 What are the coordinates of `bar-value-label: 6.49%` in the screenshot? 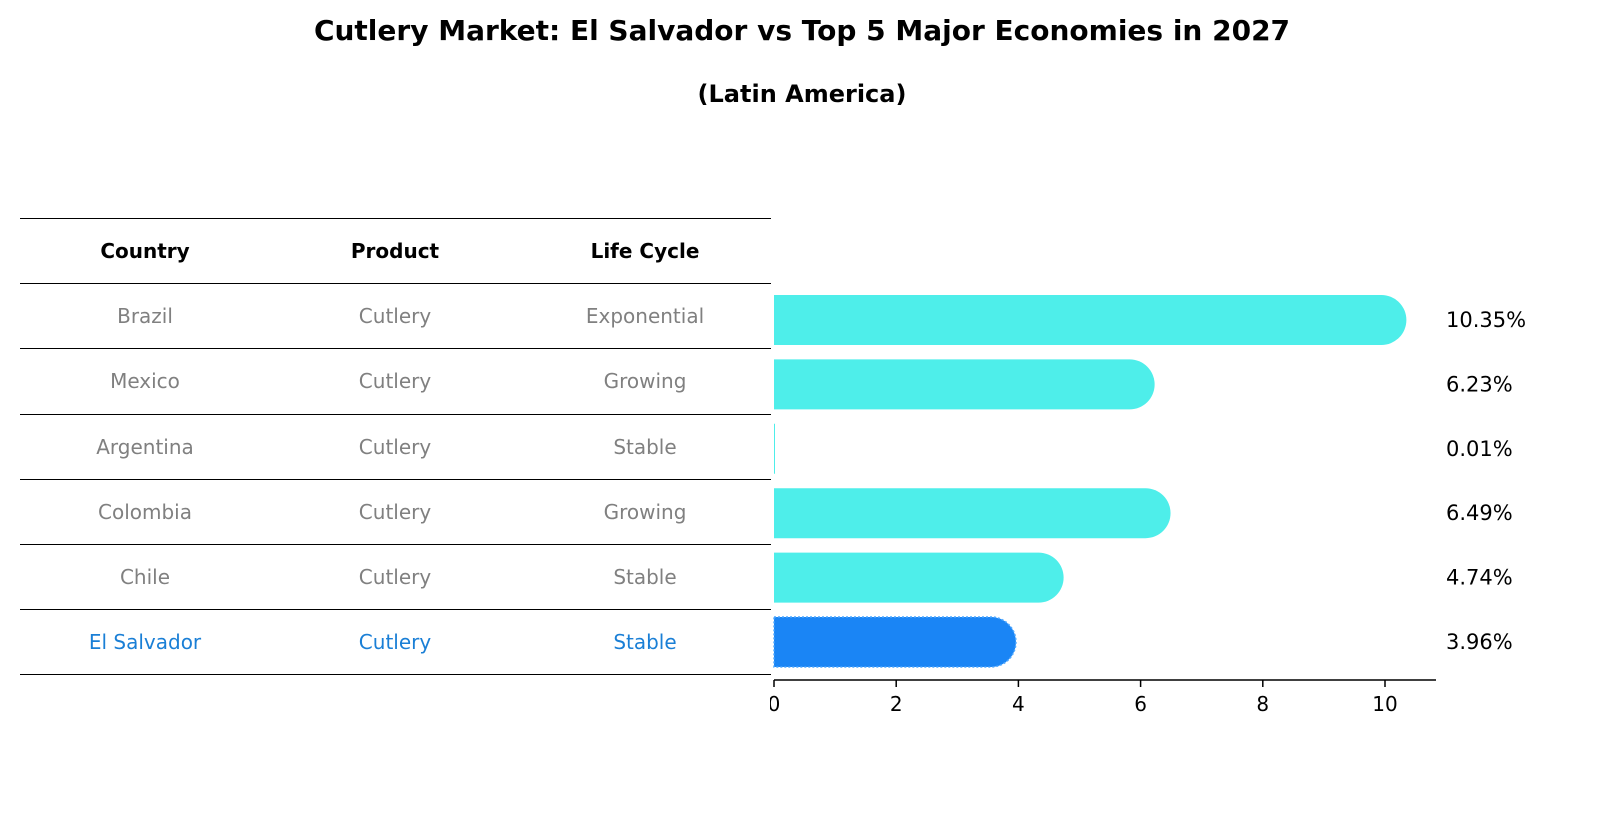 It's located at (1479, 513).